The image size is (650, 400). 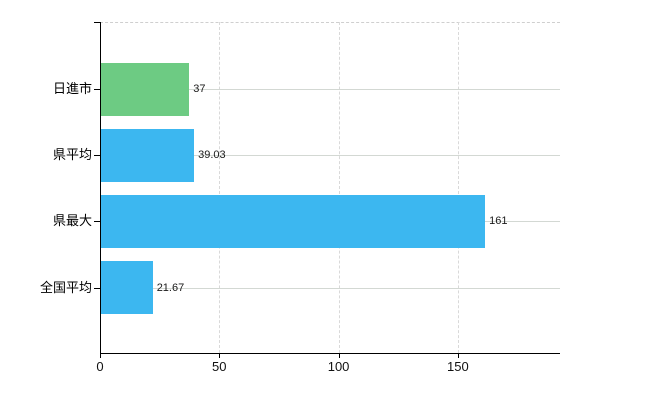 What do you see at coordinates (100, 366) in the screenshot?
I see `x-tick-label: 0` at bounding box center [100, 366].